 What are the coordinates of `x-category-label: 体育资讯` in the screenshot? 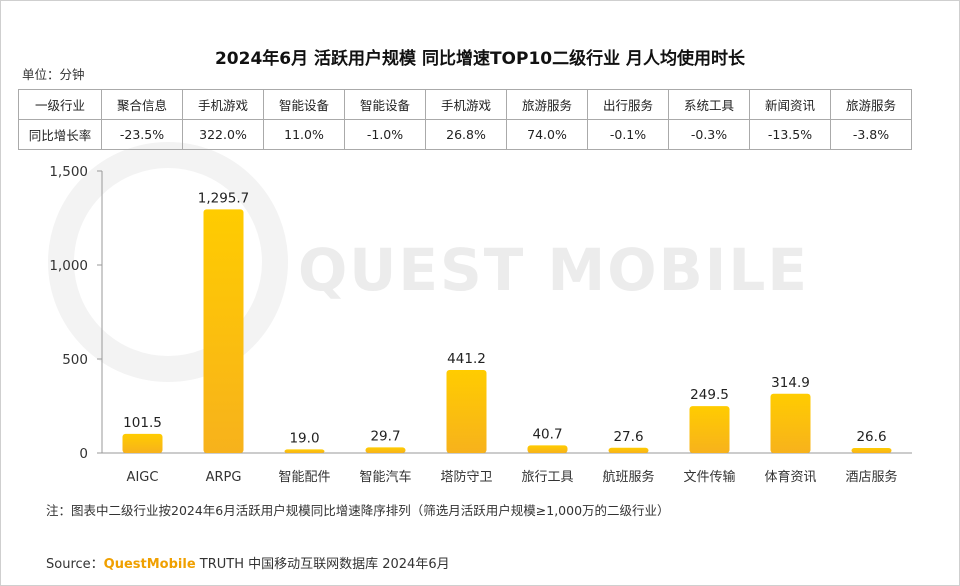 It's located at (790, 477).